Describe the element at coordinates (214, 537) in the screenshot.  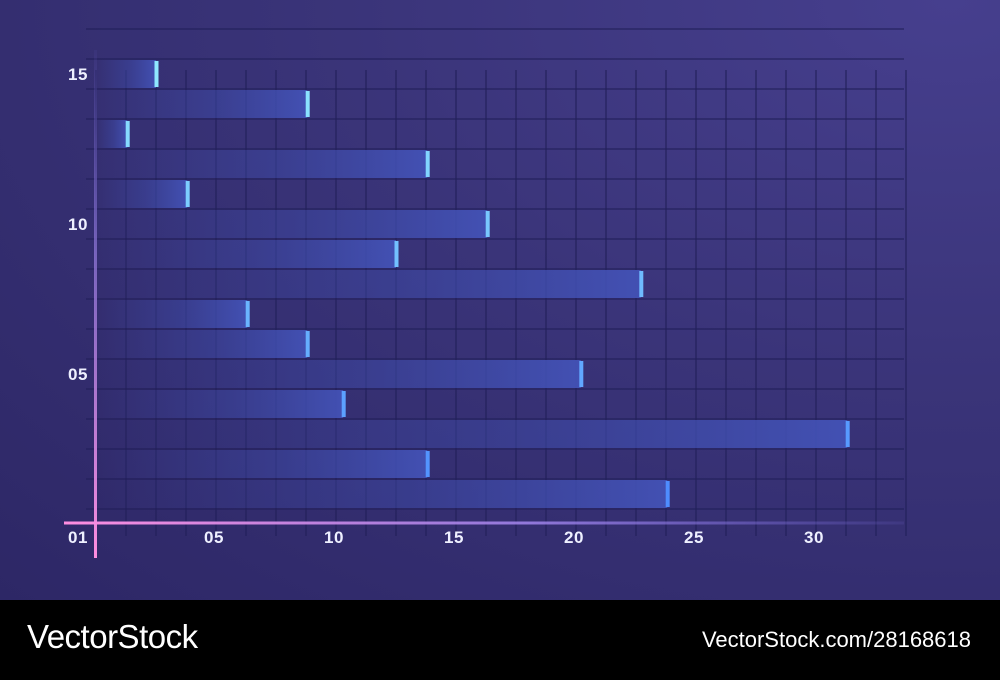
I see `x-tick-label: 05` at that location.